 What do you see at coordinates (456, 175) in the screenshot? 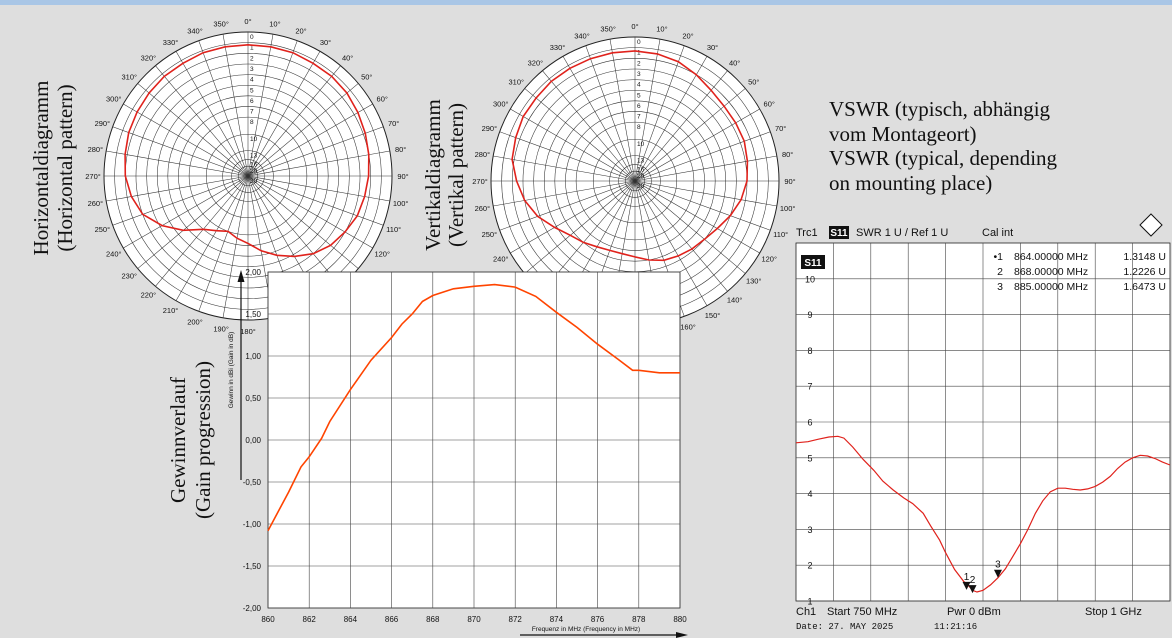
I see `vertical-title-en: (Vertikal pattern)` at bounding box center [456, 175].